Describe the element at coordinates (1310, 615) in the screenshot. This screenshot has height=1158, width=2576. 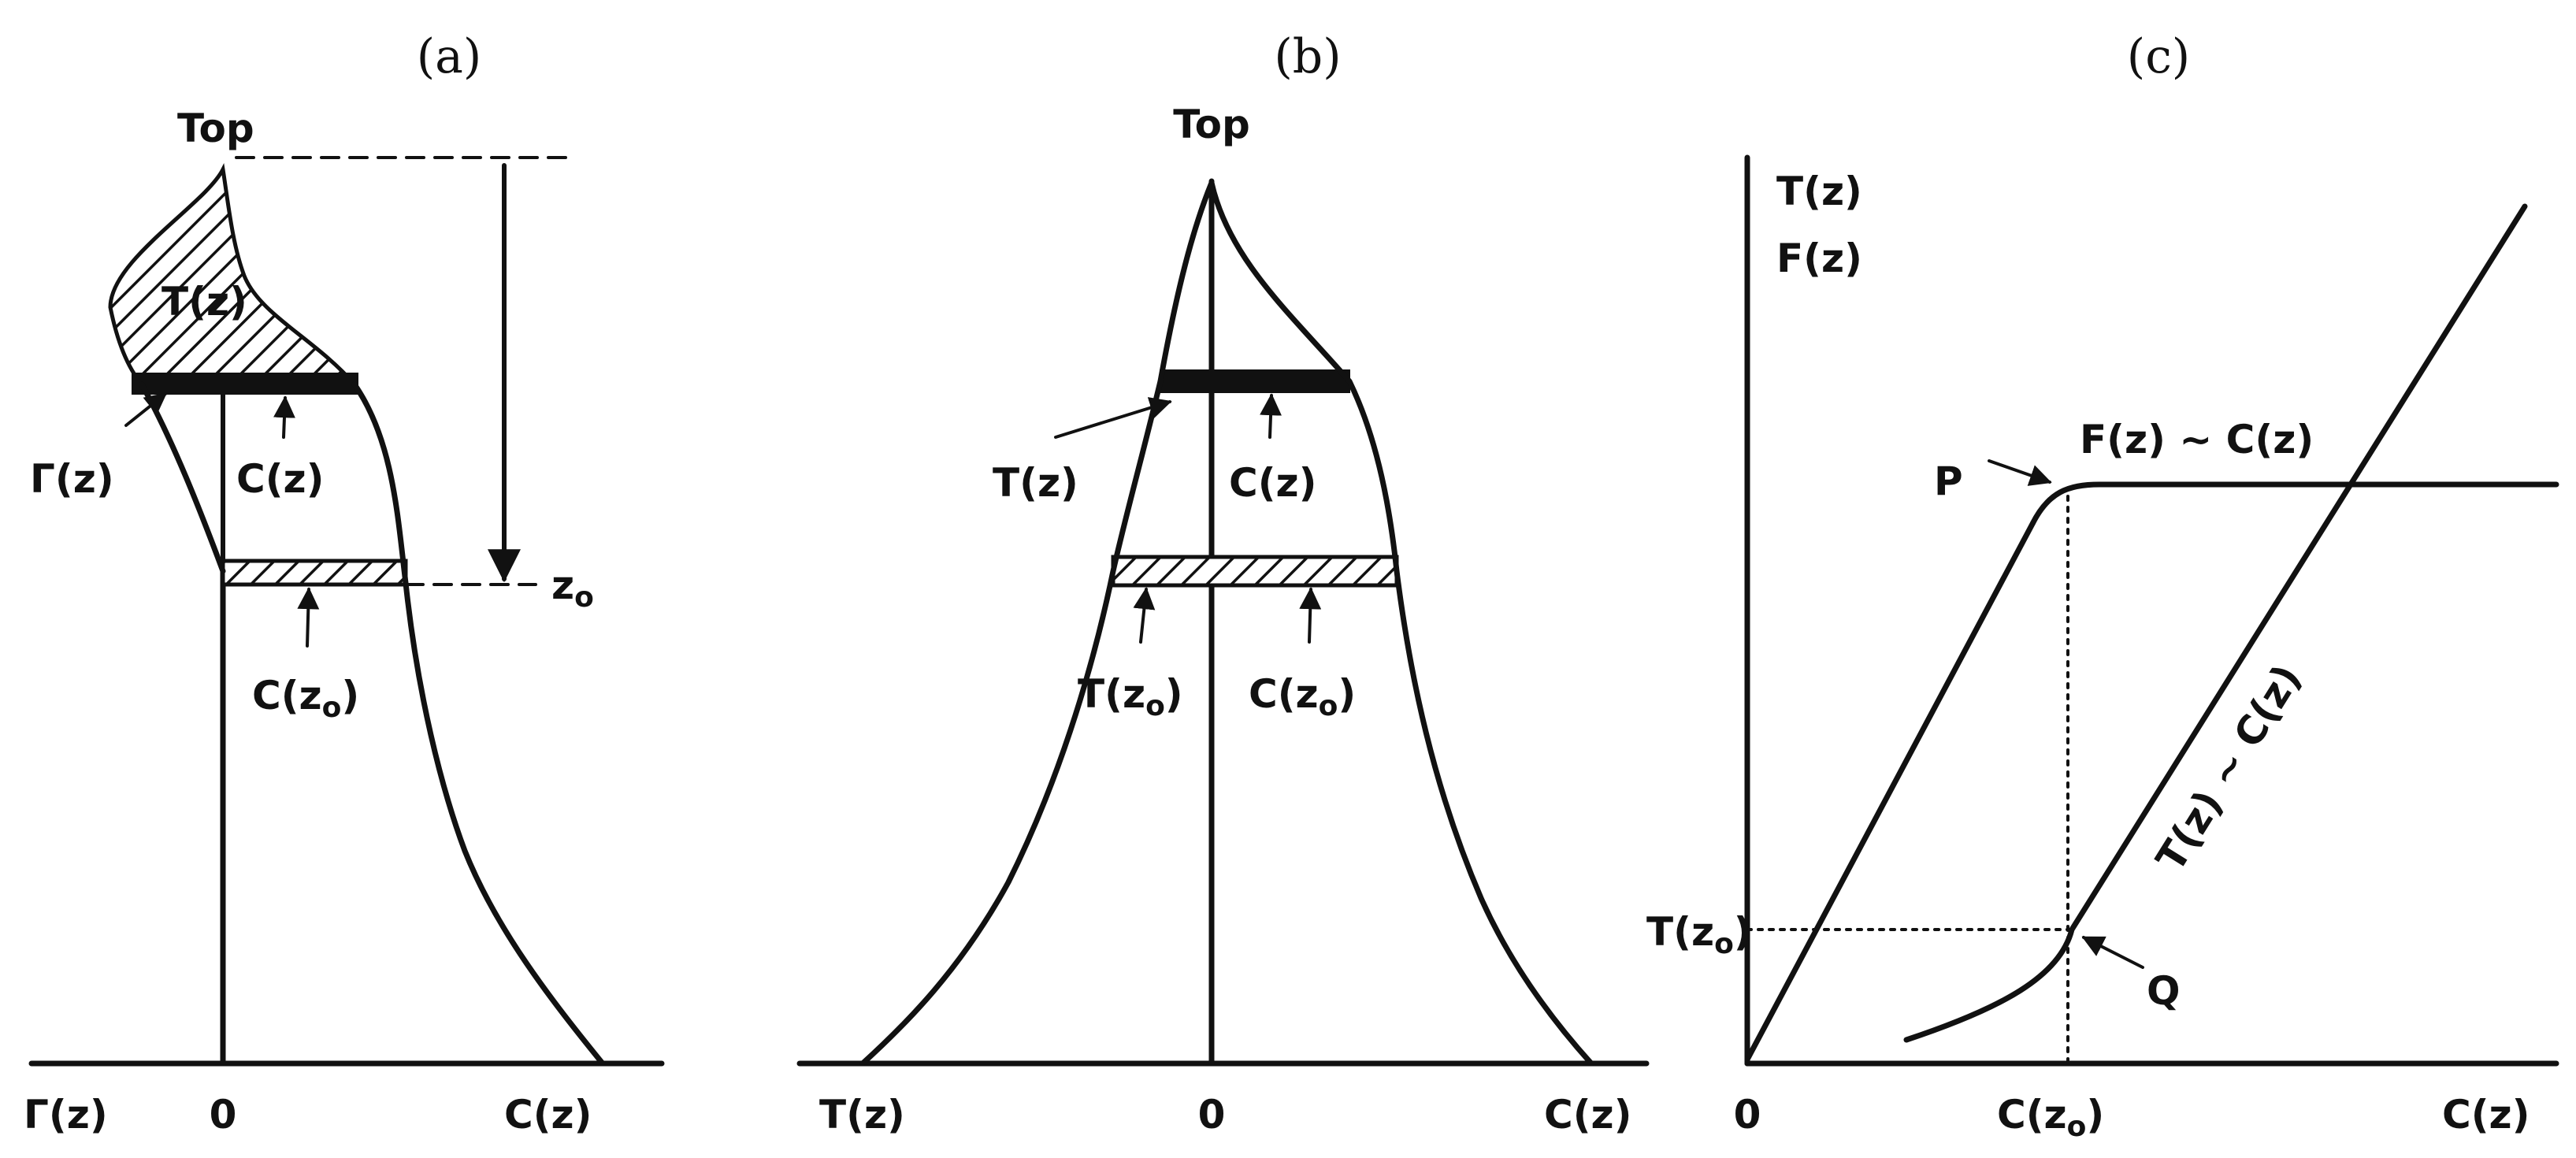
I see `panel-b-cz0-pointer` at that location.